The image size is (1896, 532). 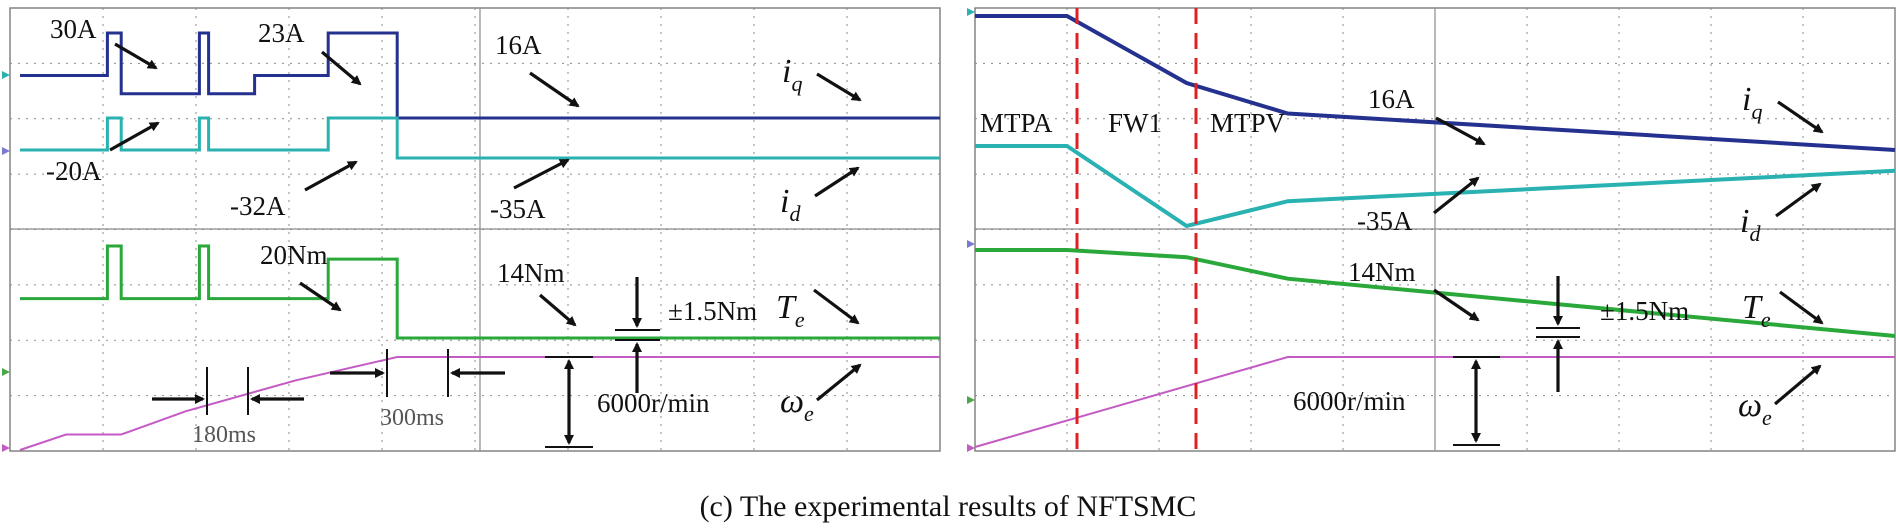 What do you see at coordinates (1801, 307) in the screenshot?
I see `r-arrow-te` at bounding box center [1801, 307].